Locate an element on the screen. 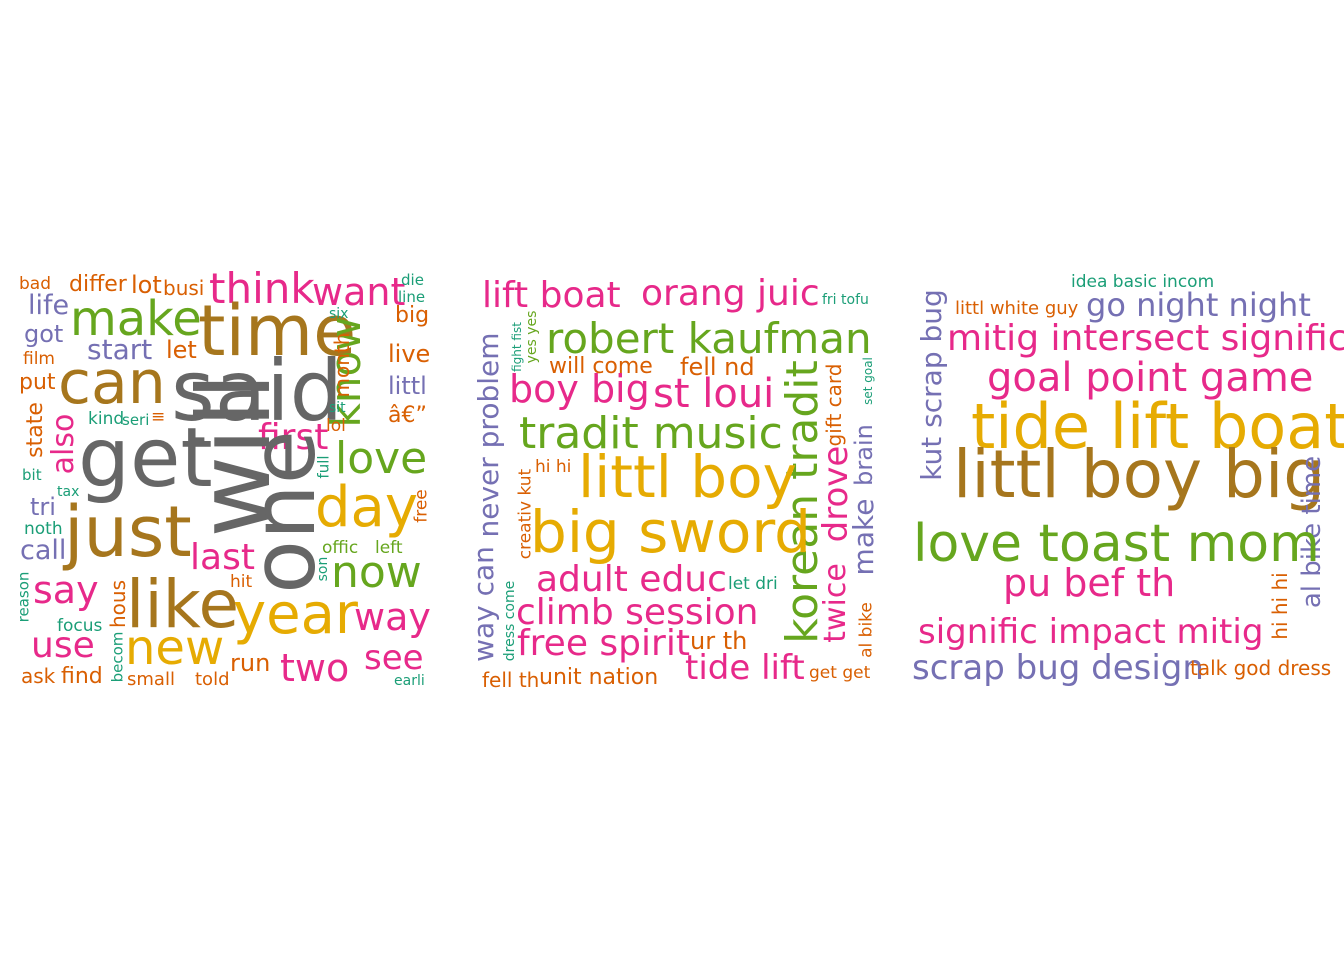 This screenshot has width=1344, height=960. cloud-word: al bike is located at coordinates (866, 630).